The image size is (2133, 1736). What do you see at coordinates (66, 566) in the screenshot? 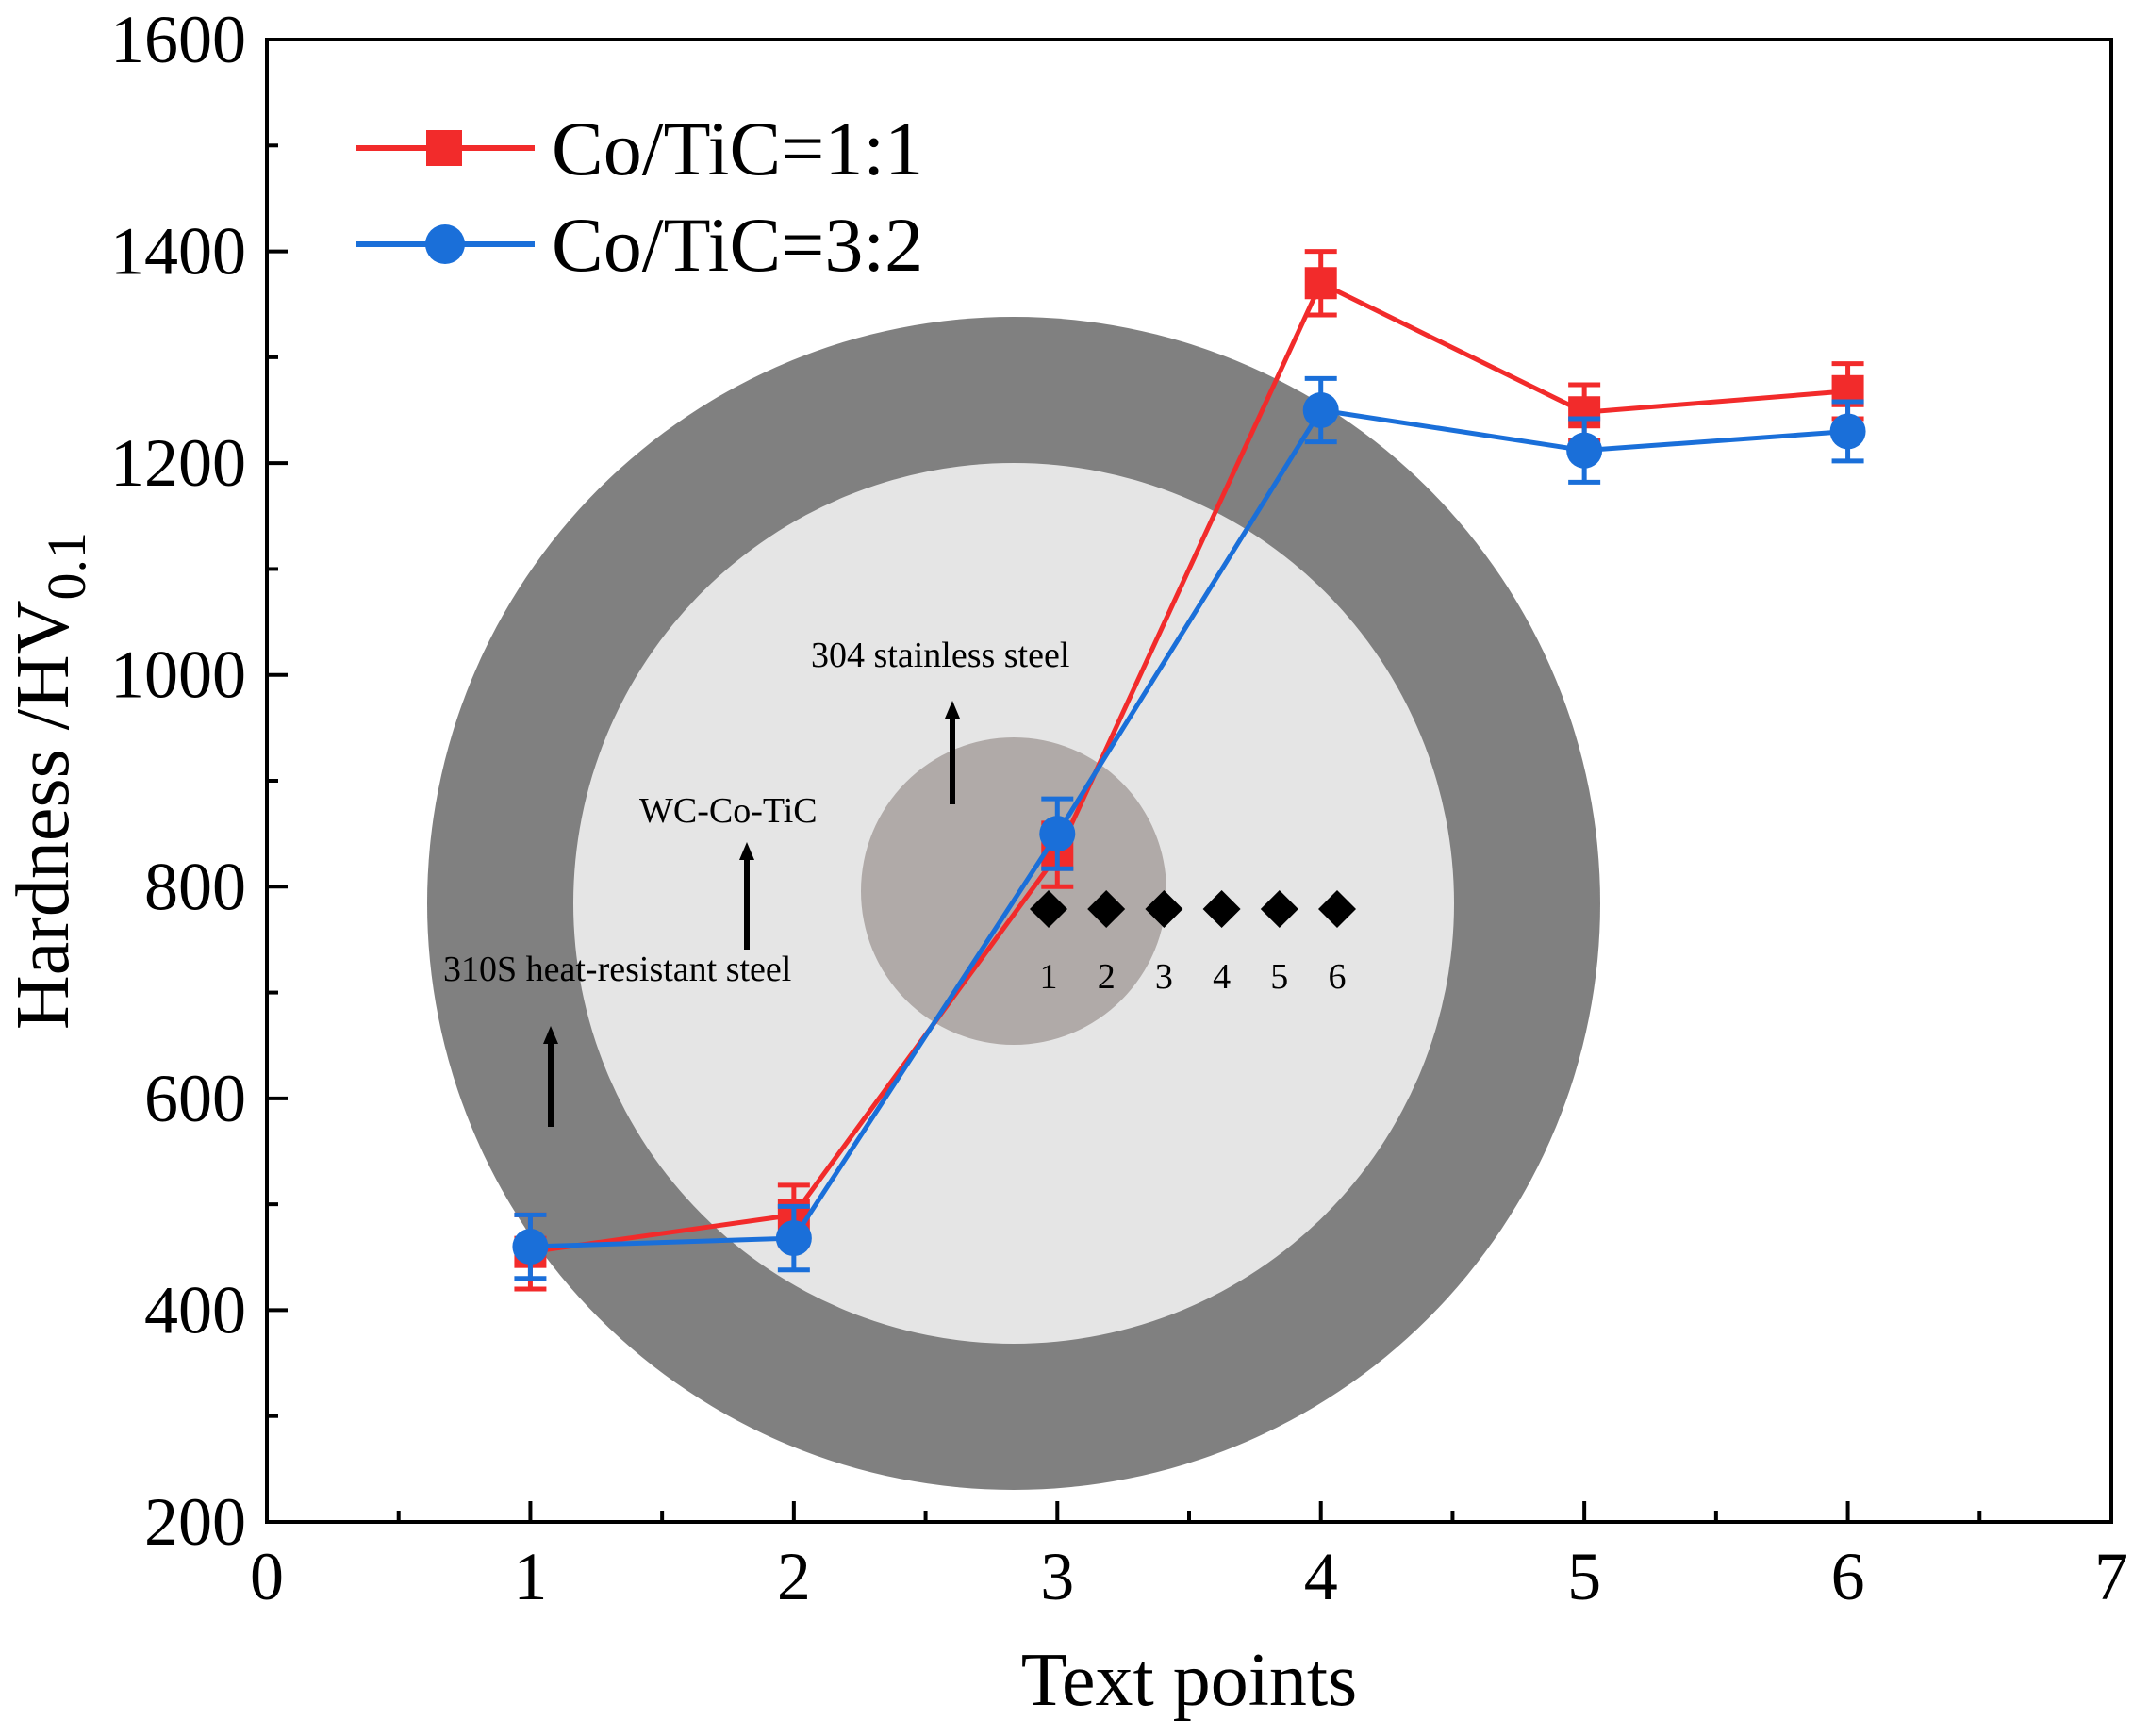
I see `y-axis-title-subscript: 0.1` at bounding box center [66, 566].